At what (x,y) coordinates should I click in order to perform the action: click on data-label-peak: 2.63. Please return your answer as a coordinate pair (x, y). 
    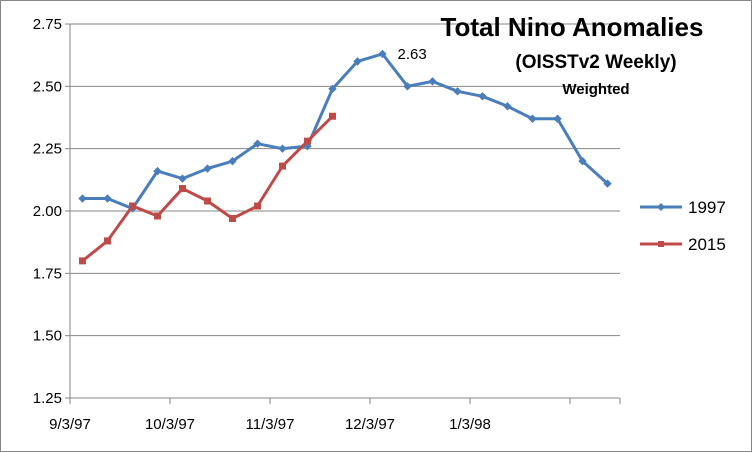
    Looking at the image, I should click on (412, 54).